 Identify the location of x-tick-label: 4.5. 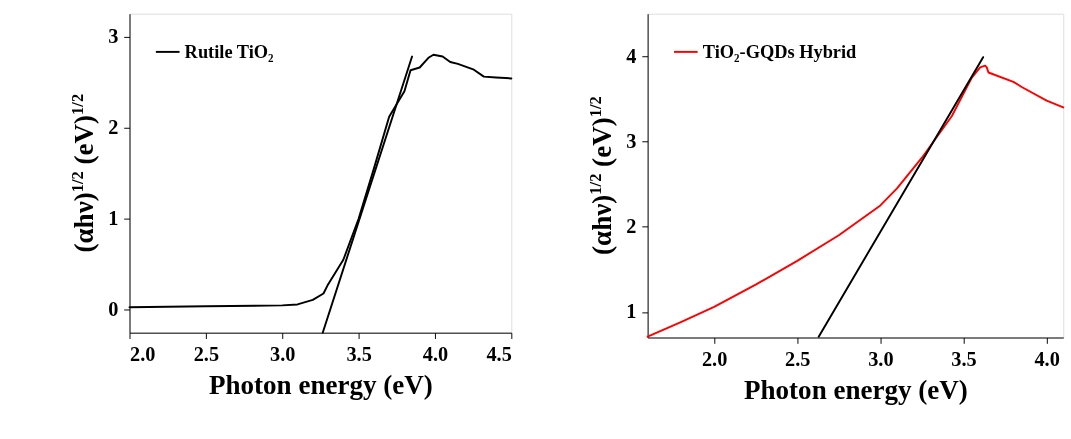
(499, 354).